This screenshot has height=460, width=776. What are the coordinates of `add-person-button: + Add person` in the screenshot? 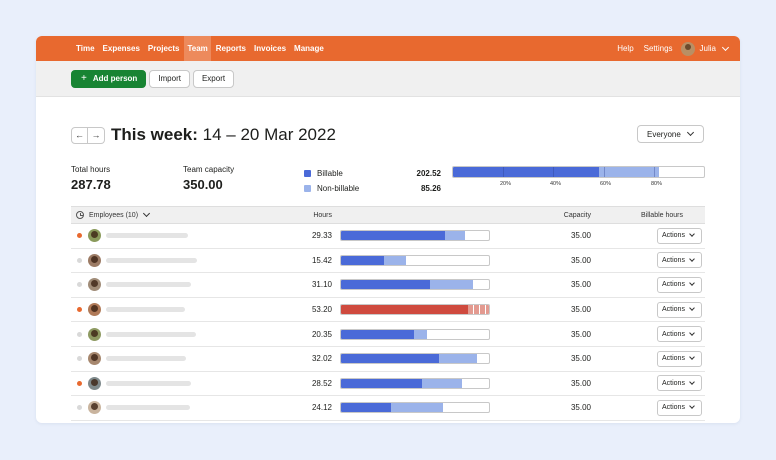 It's located at (109, 78).